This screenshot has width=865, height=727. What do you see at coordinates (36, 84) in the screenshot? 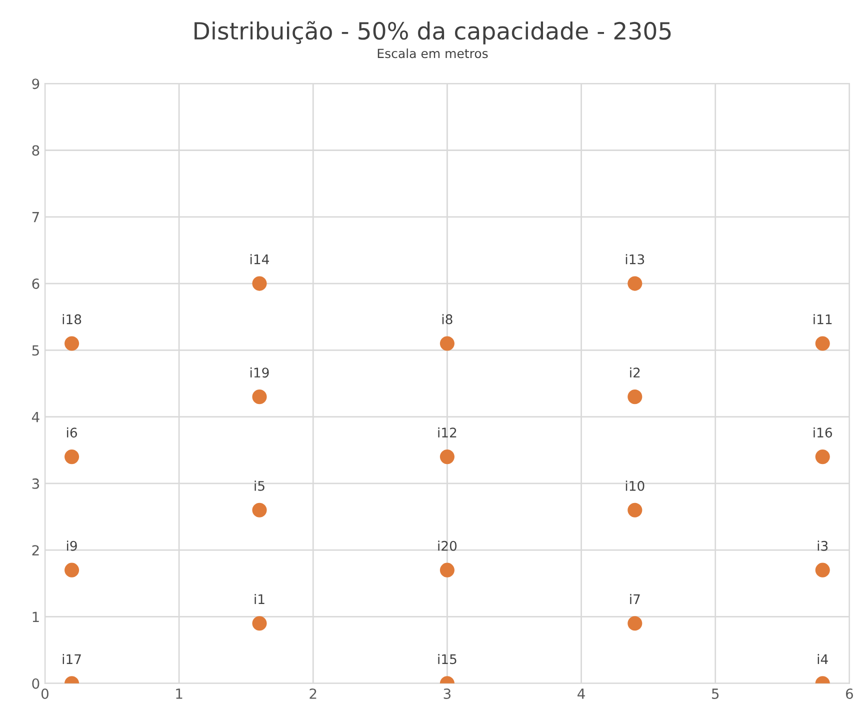
I see `y-tick-label: 9` at bounding box center [36, 84].